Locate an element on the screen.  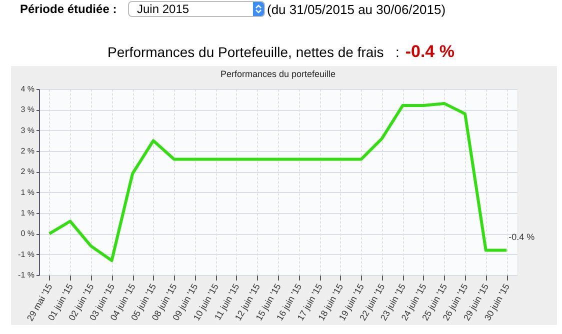
dropdown-field: Juin 2015 is located at coordinates (196, 9).